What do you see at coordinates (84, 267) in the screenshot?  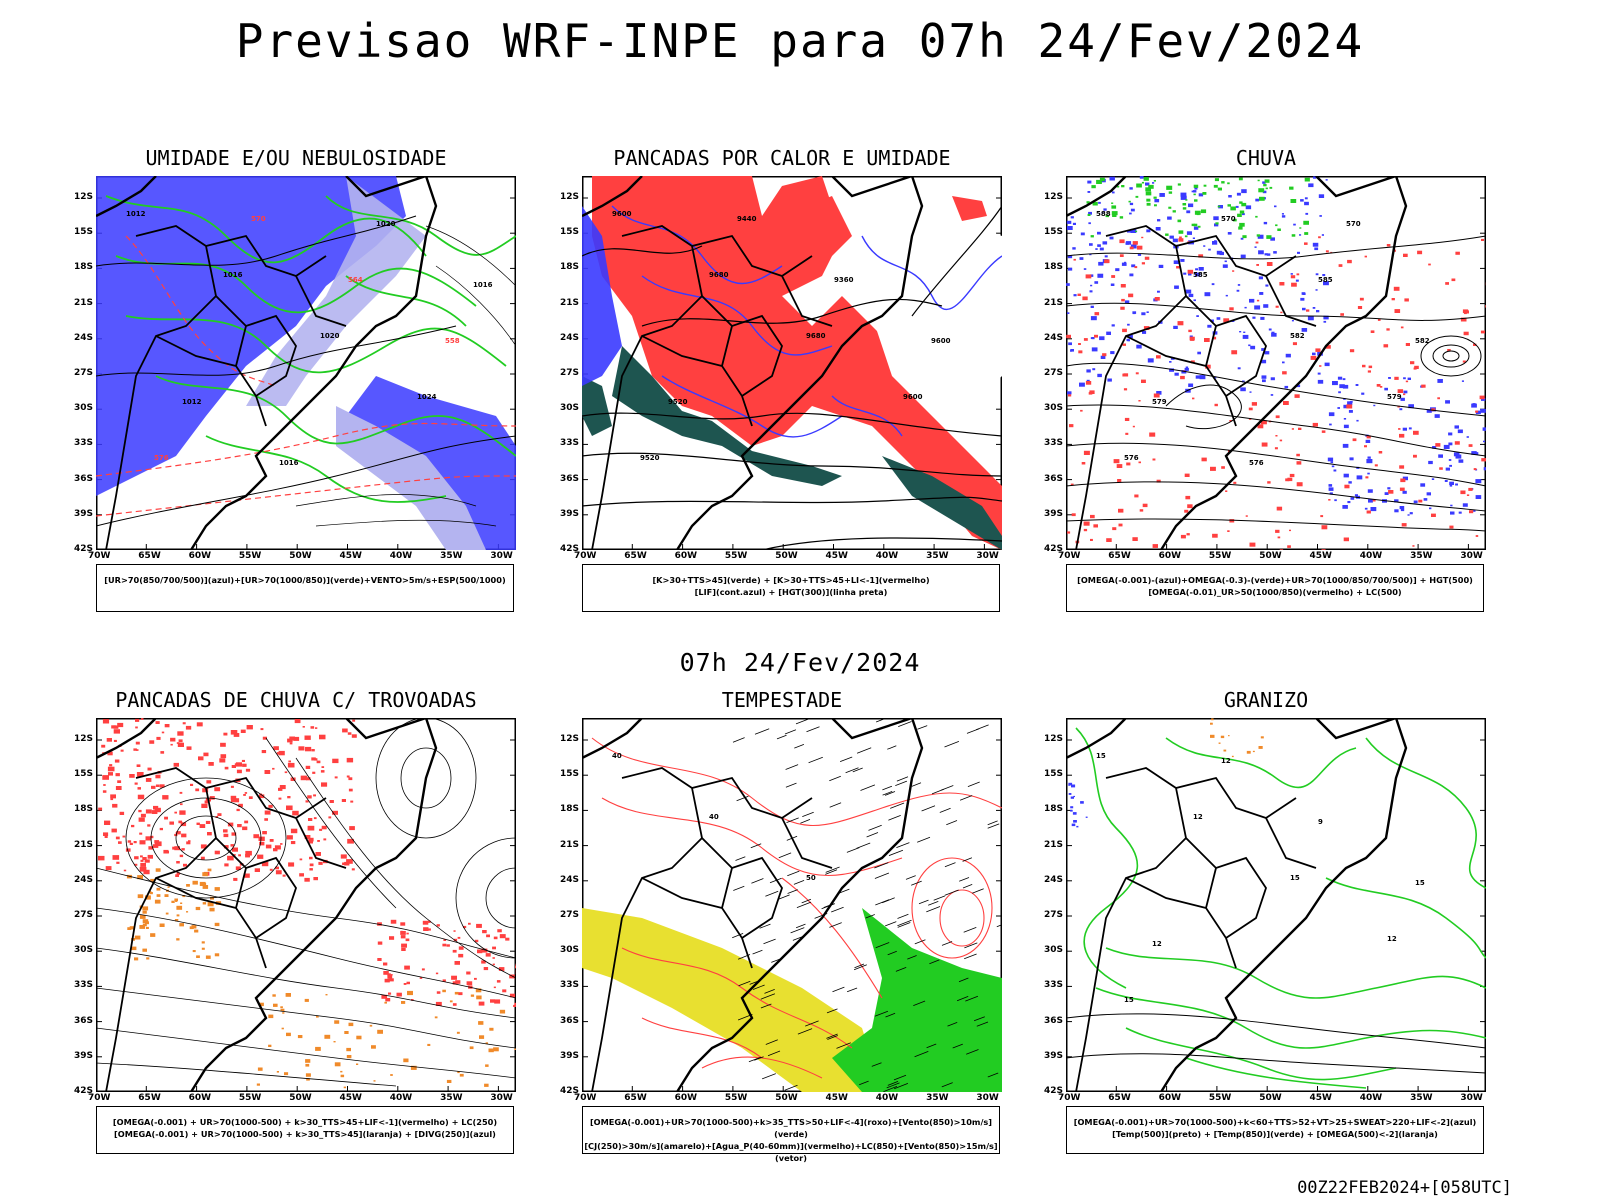 I see `lat-tick-label: 18S` at bounding box center [84, 267].